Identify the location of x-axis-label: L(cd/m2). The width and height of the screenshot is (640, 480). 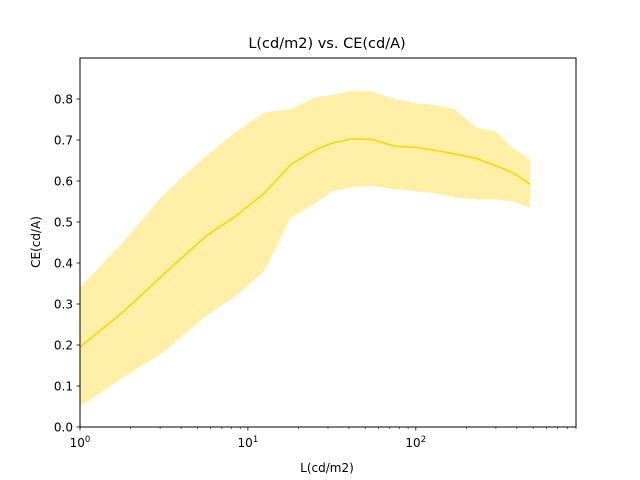
(327, 468).